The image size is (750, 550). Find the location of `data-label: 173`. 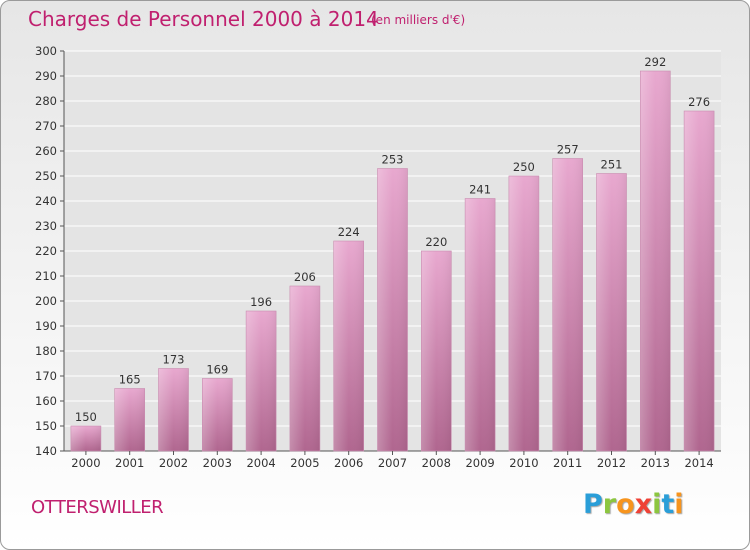

data-label: 173 is located at coordinates (174, 360).